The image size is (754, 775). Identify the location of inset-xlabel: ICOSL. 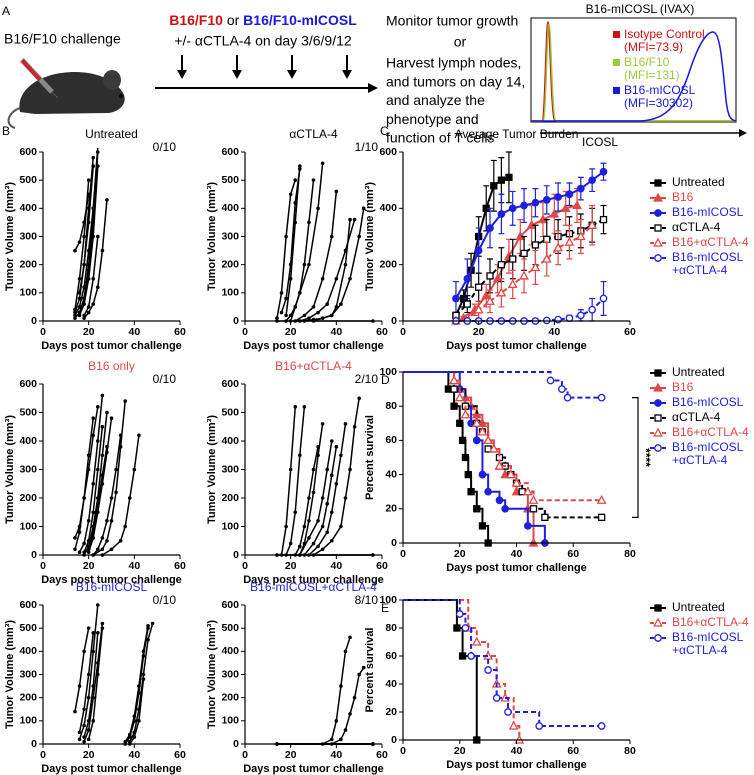
(600, 142).